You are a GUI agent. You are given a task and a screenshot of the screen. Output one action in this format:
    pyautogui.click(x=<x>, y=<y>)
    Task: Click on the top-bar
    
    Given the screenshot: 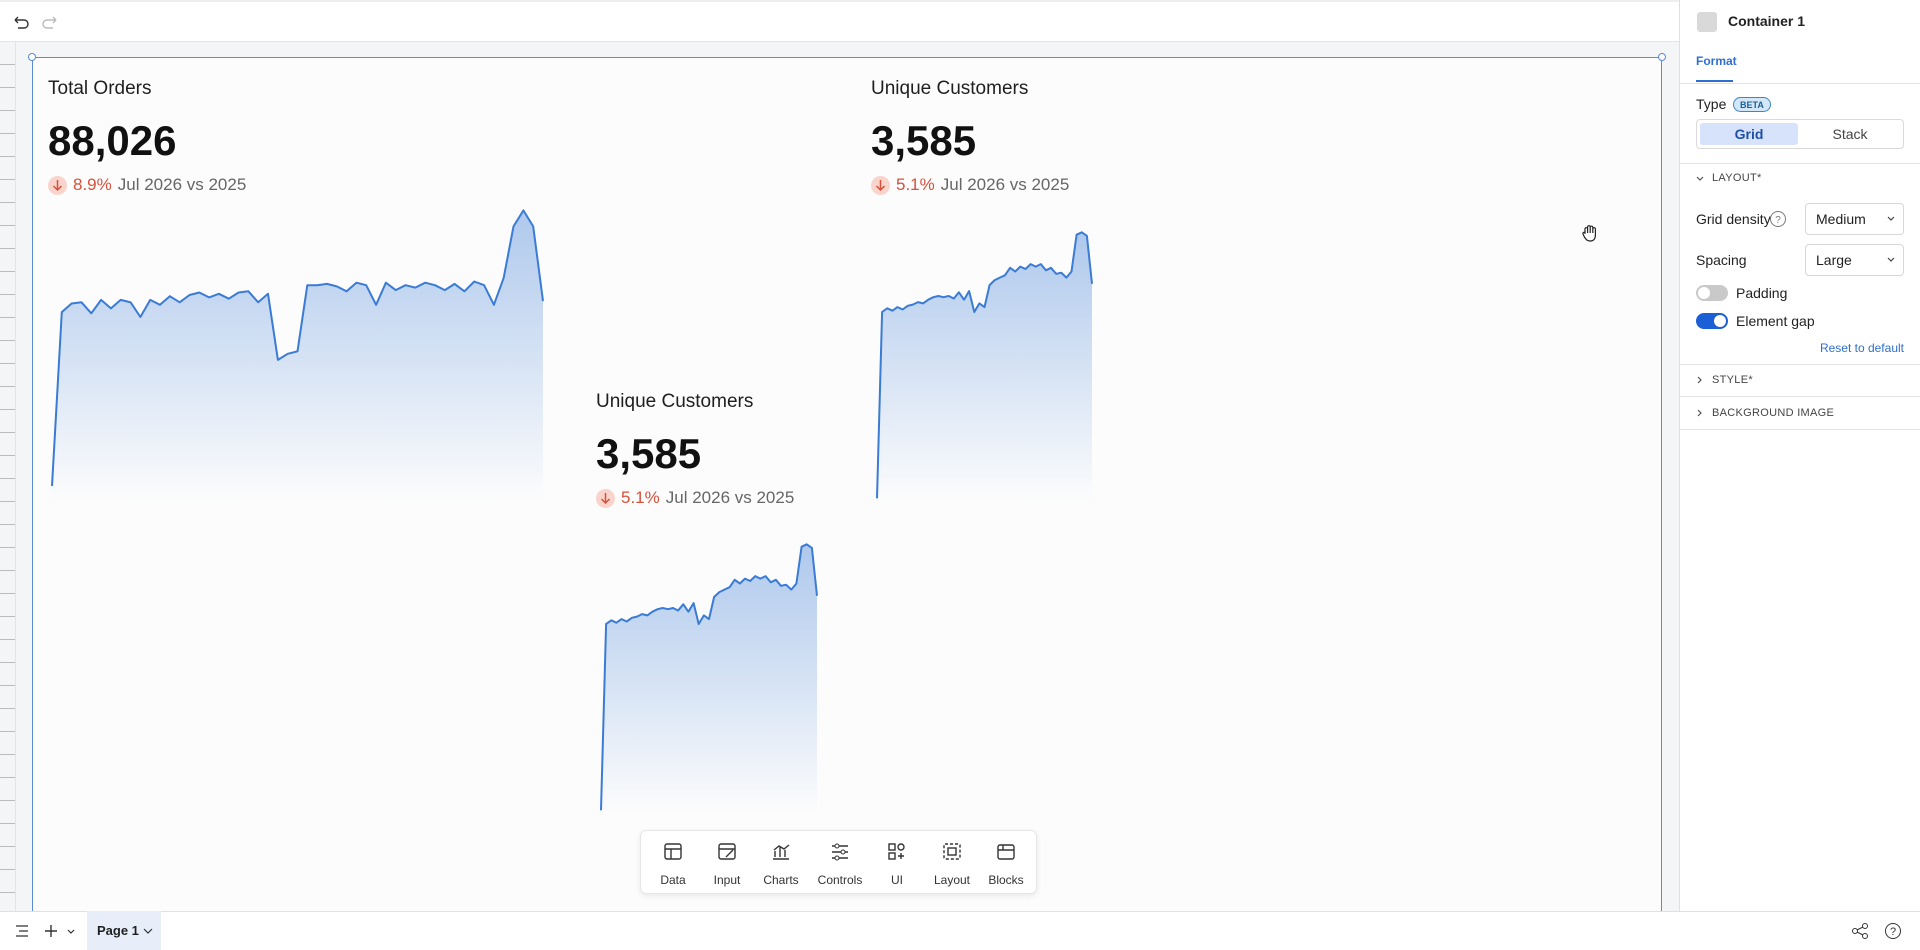 What is the action you would take?
    pyautogui.click(x=839, y=21)
    